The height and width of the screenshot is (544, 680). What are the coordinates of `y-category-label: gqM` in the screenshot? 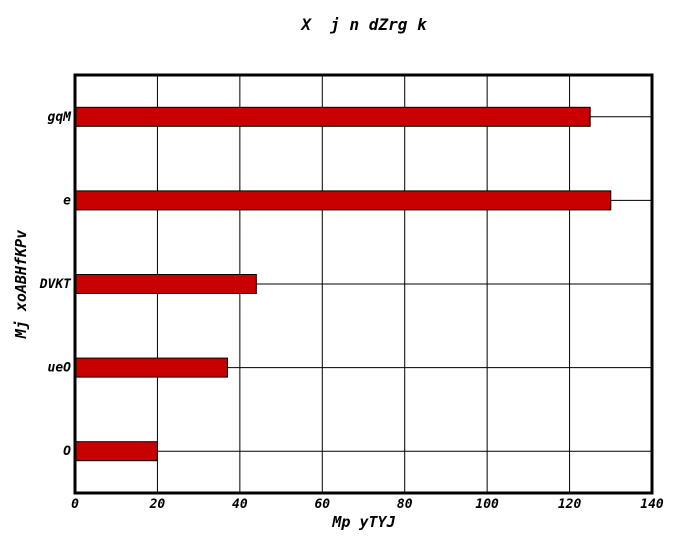 It's located at (60, 117).